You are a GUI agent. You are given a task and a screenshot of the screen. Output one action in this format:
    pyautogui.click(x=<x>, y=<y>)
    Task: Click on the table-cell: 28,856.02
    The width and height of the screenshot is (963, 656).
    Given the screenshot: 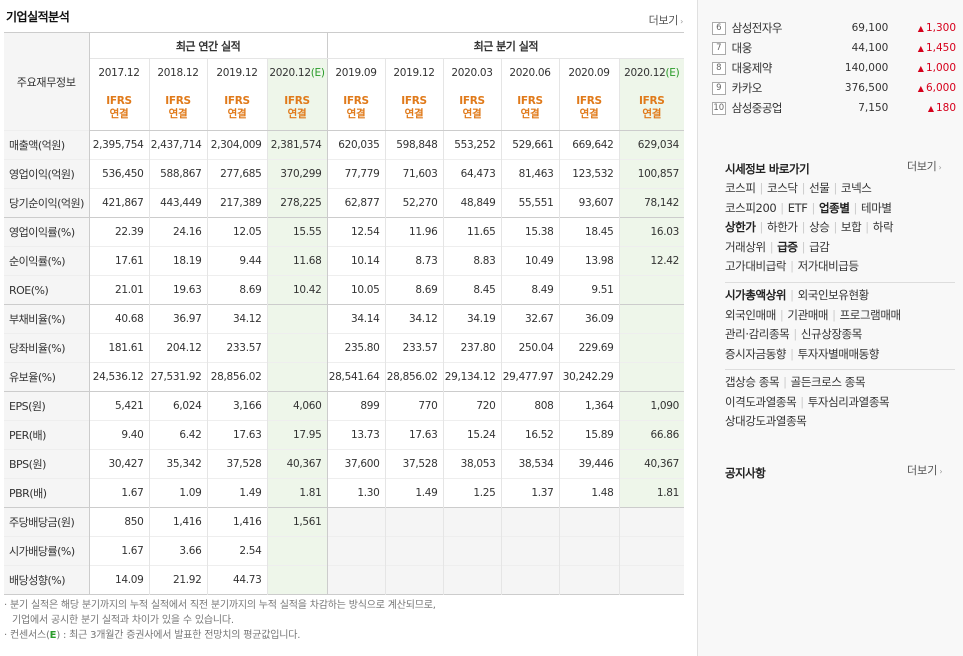 What is the action you would take?
    pyautogui.click(x=236, y=377)
    